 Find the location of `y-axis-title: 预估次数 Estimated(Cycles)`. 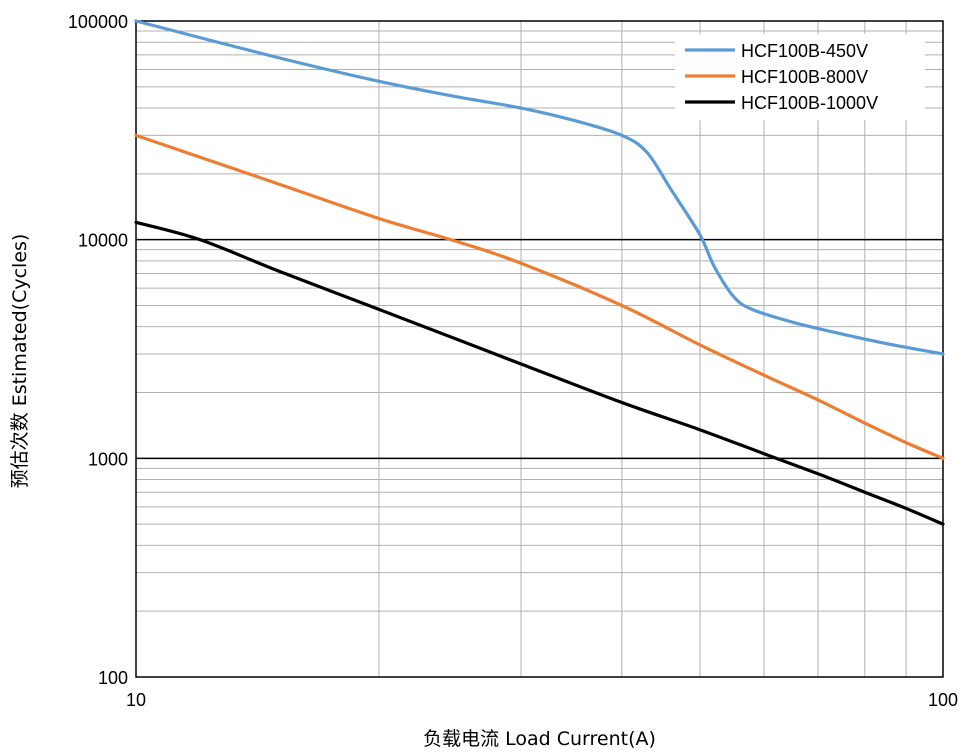

y-axis-title: 预估次数 Estimated(Cycles) is located at coordinates (20, 361).